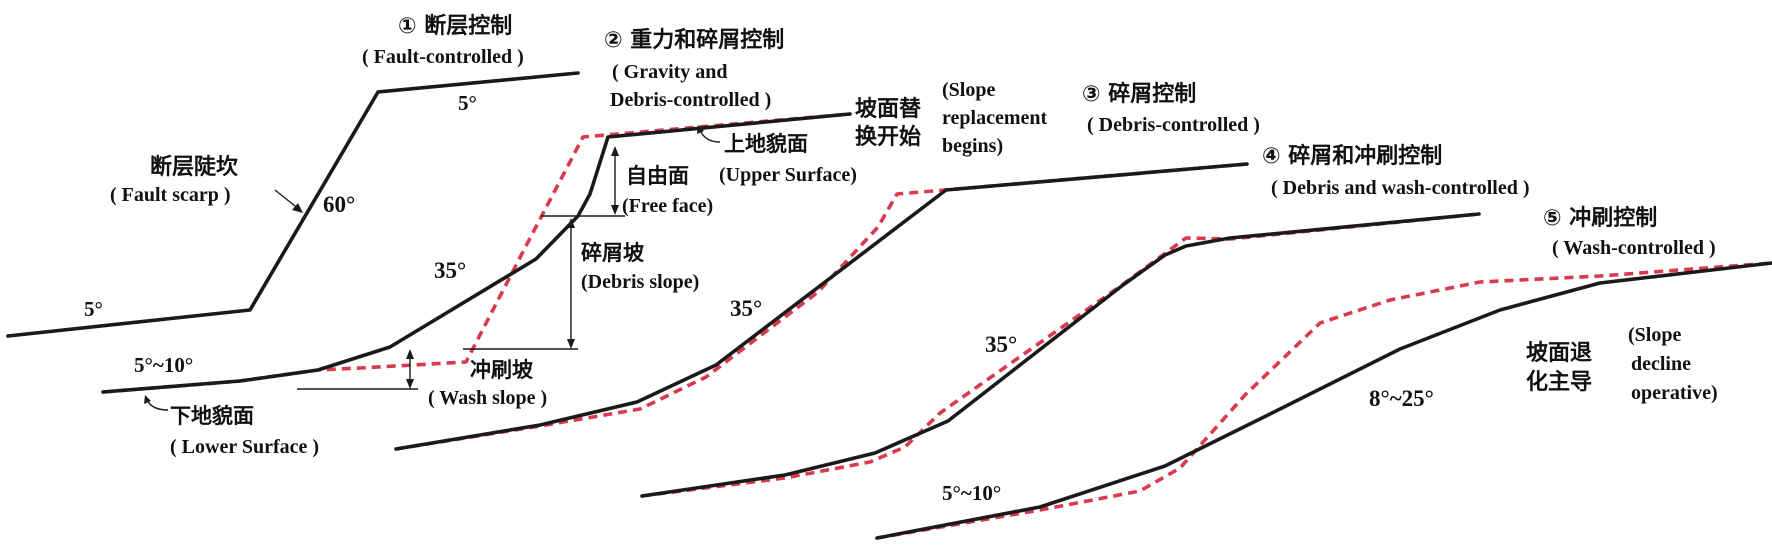 The image size is (1772, 546). Describe the element at coordinates (571, 344) in the screenshot. I see `debris-slope-arrowhead-bottom` at that location.